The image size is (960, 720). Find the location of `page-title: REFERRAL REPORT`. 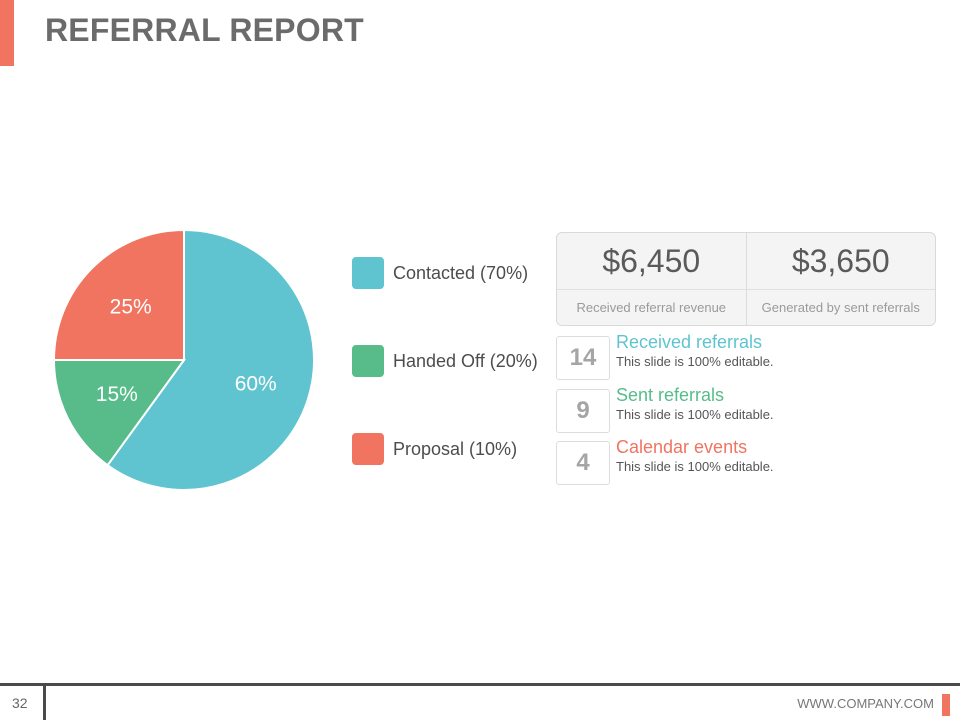

page-title: REFERRAL REPORT is located at coordinates (204, 30).